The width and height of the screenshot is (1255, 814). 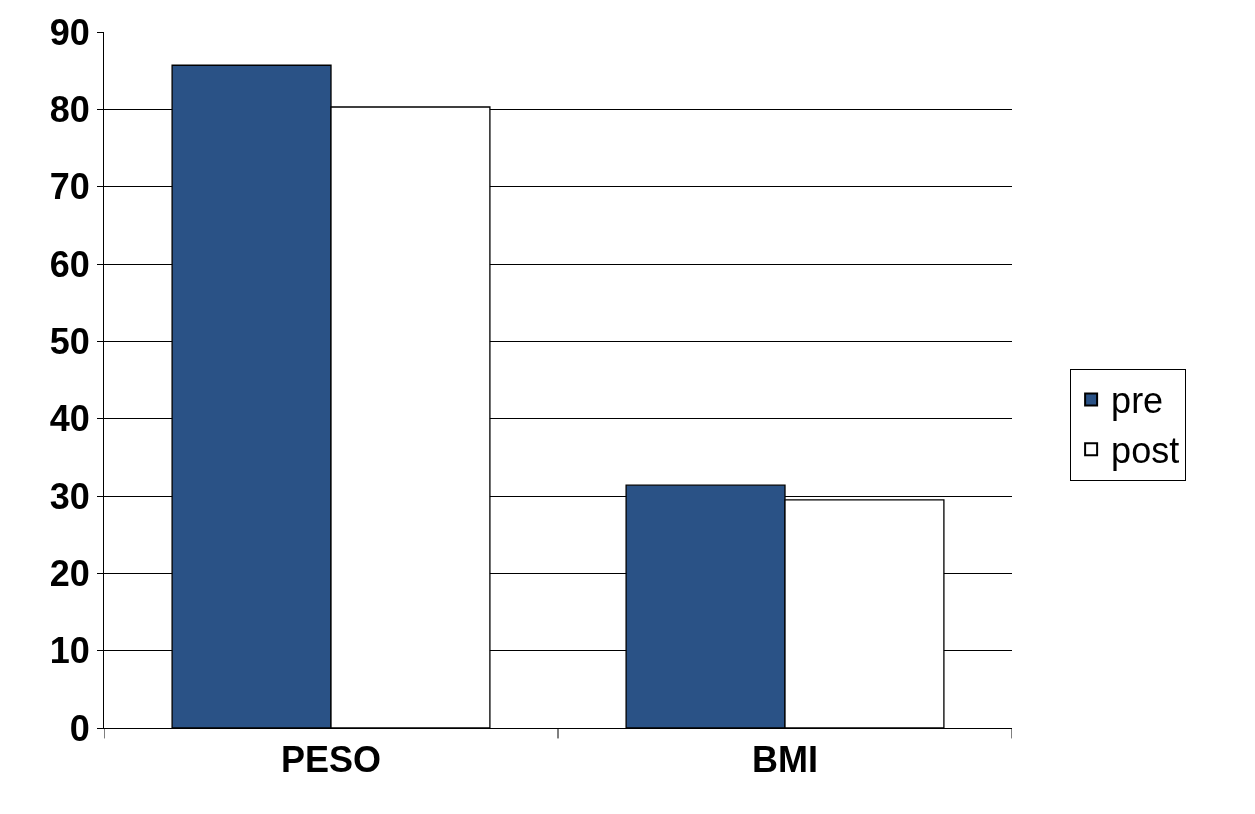 What do you see at coordinates (69, 187) in the screenshot?
I see `y-tick-label: 70` at bounding box center [69, 187].